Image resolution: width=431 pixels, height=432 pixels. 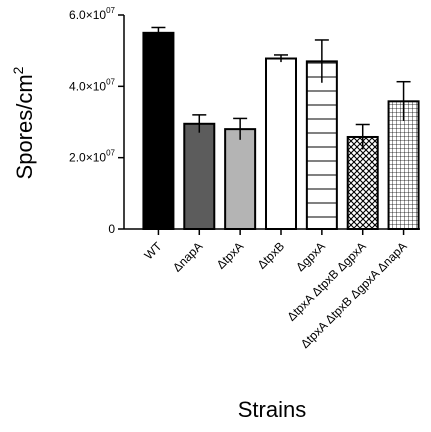 I want to click on x-tick-label: ΔtpxA, so click(x=230, y=255).